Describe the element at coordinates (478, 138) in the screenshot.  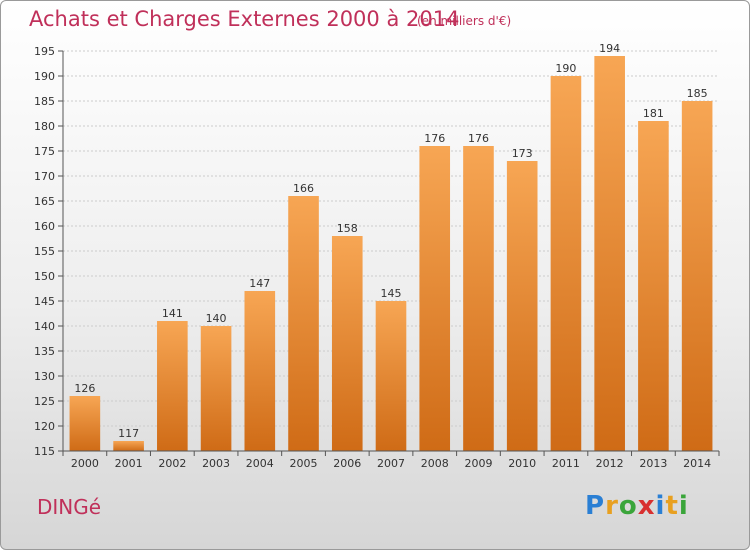
I see `data-label-2009: 176` at that location.